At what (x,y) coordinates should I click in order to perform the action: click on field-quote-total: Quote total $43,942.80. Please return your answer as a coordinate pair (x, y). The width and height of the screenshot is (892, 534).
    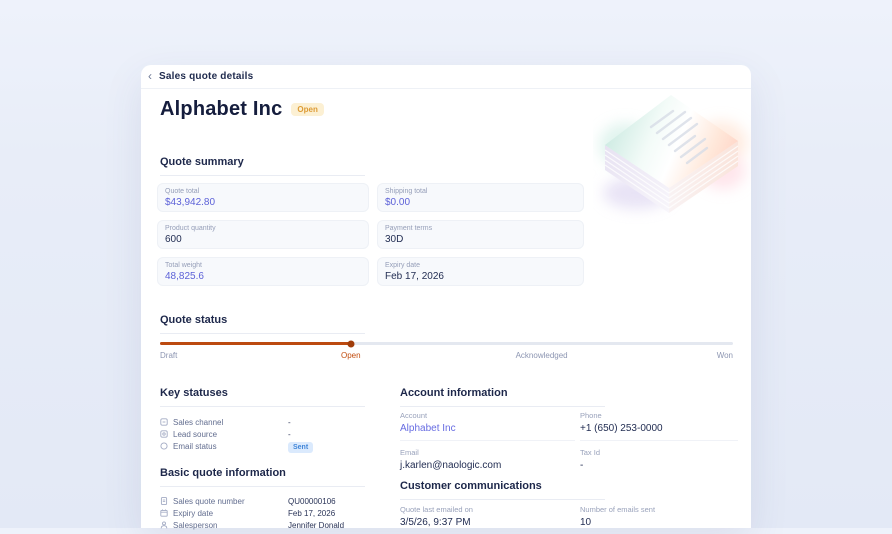
    Looking at the image, I should click on (263, 197).